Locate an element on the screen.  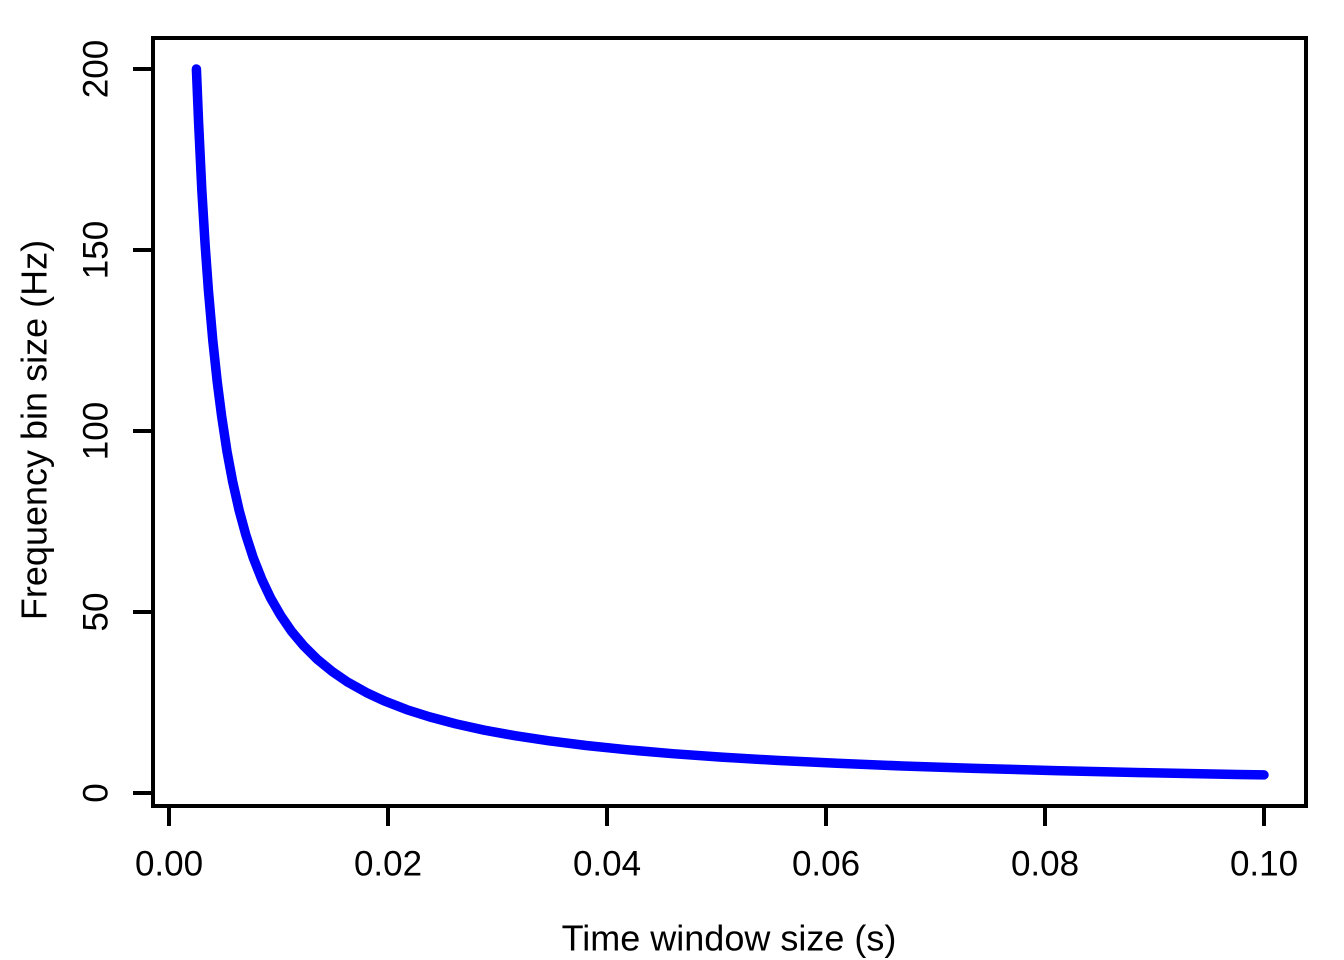
x-tick-label: 0.04 is located at coordinates (607, 864).